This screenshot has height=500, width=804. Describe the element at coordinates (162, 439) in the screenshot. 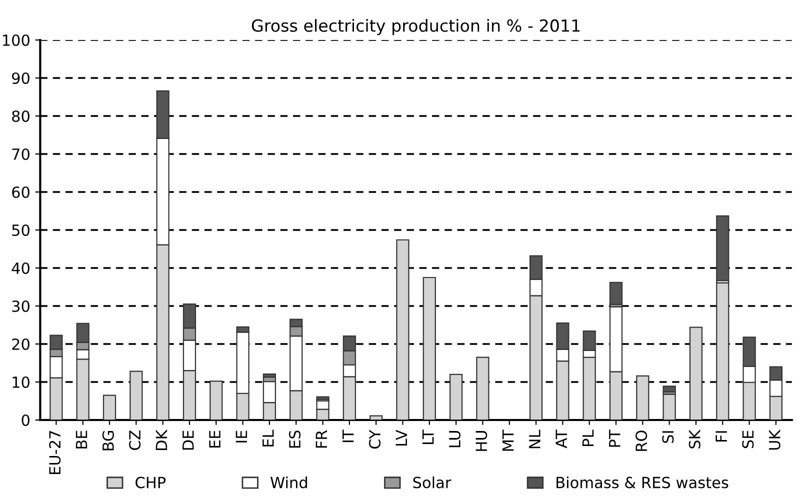

I see `x-tick-label: DK` at that location.